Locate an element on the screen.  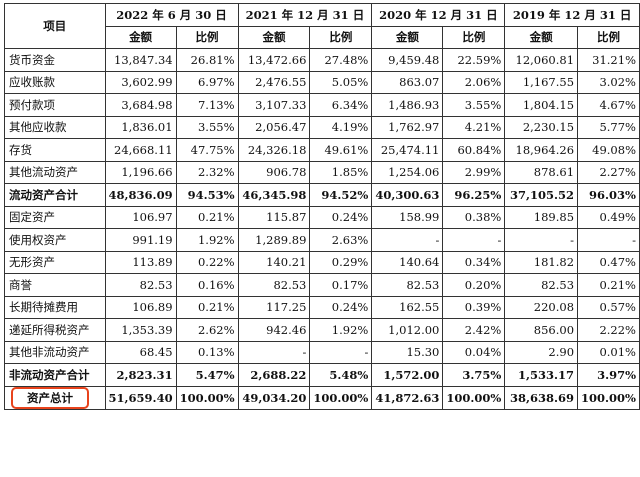
ratio-cell: 4.19% is located at coordinates (341, 127).